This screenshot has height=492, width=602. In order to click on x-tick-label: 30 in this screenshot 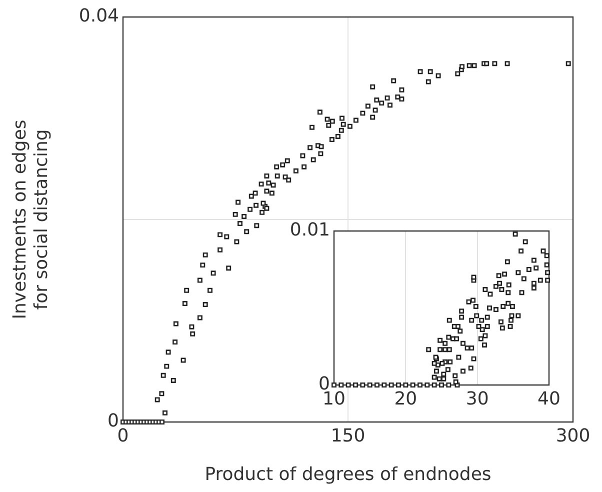, I will do `click(477, 399)`.